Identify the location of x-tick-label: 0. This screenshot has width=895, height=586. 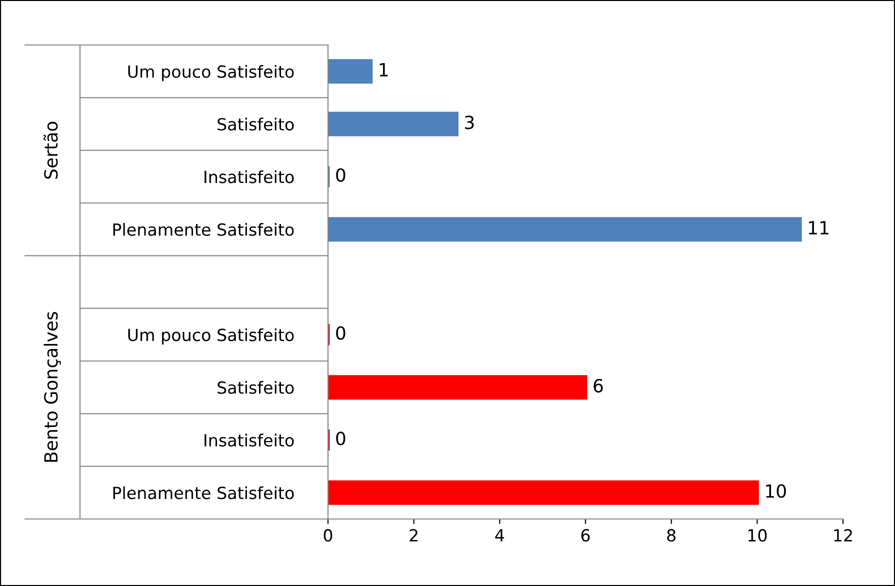
(328, 535).